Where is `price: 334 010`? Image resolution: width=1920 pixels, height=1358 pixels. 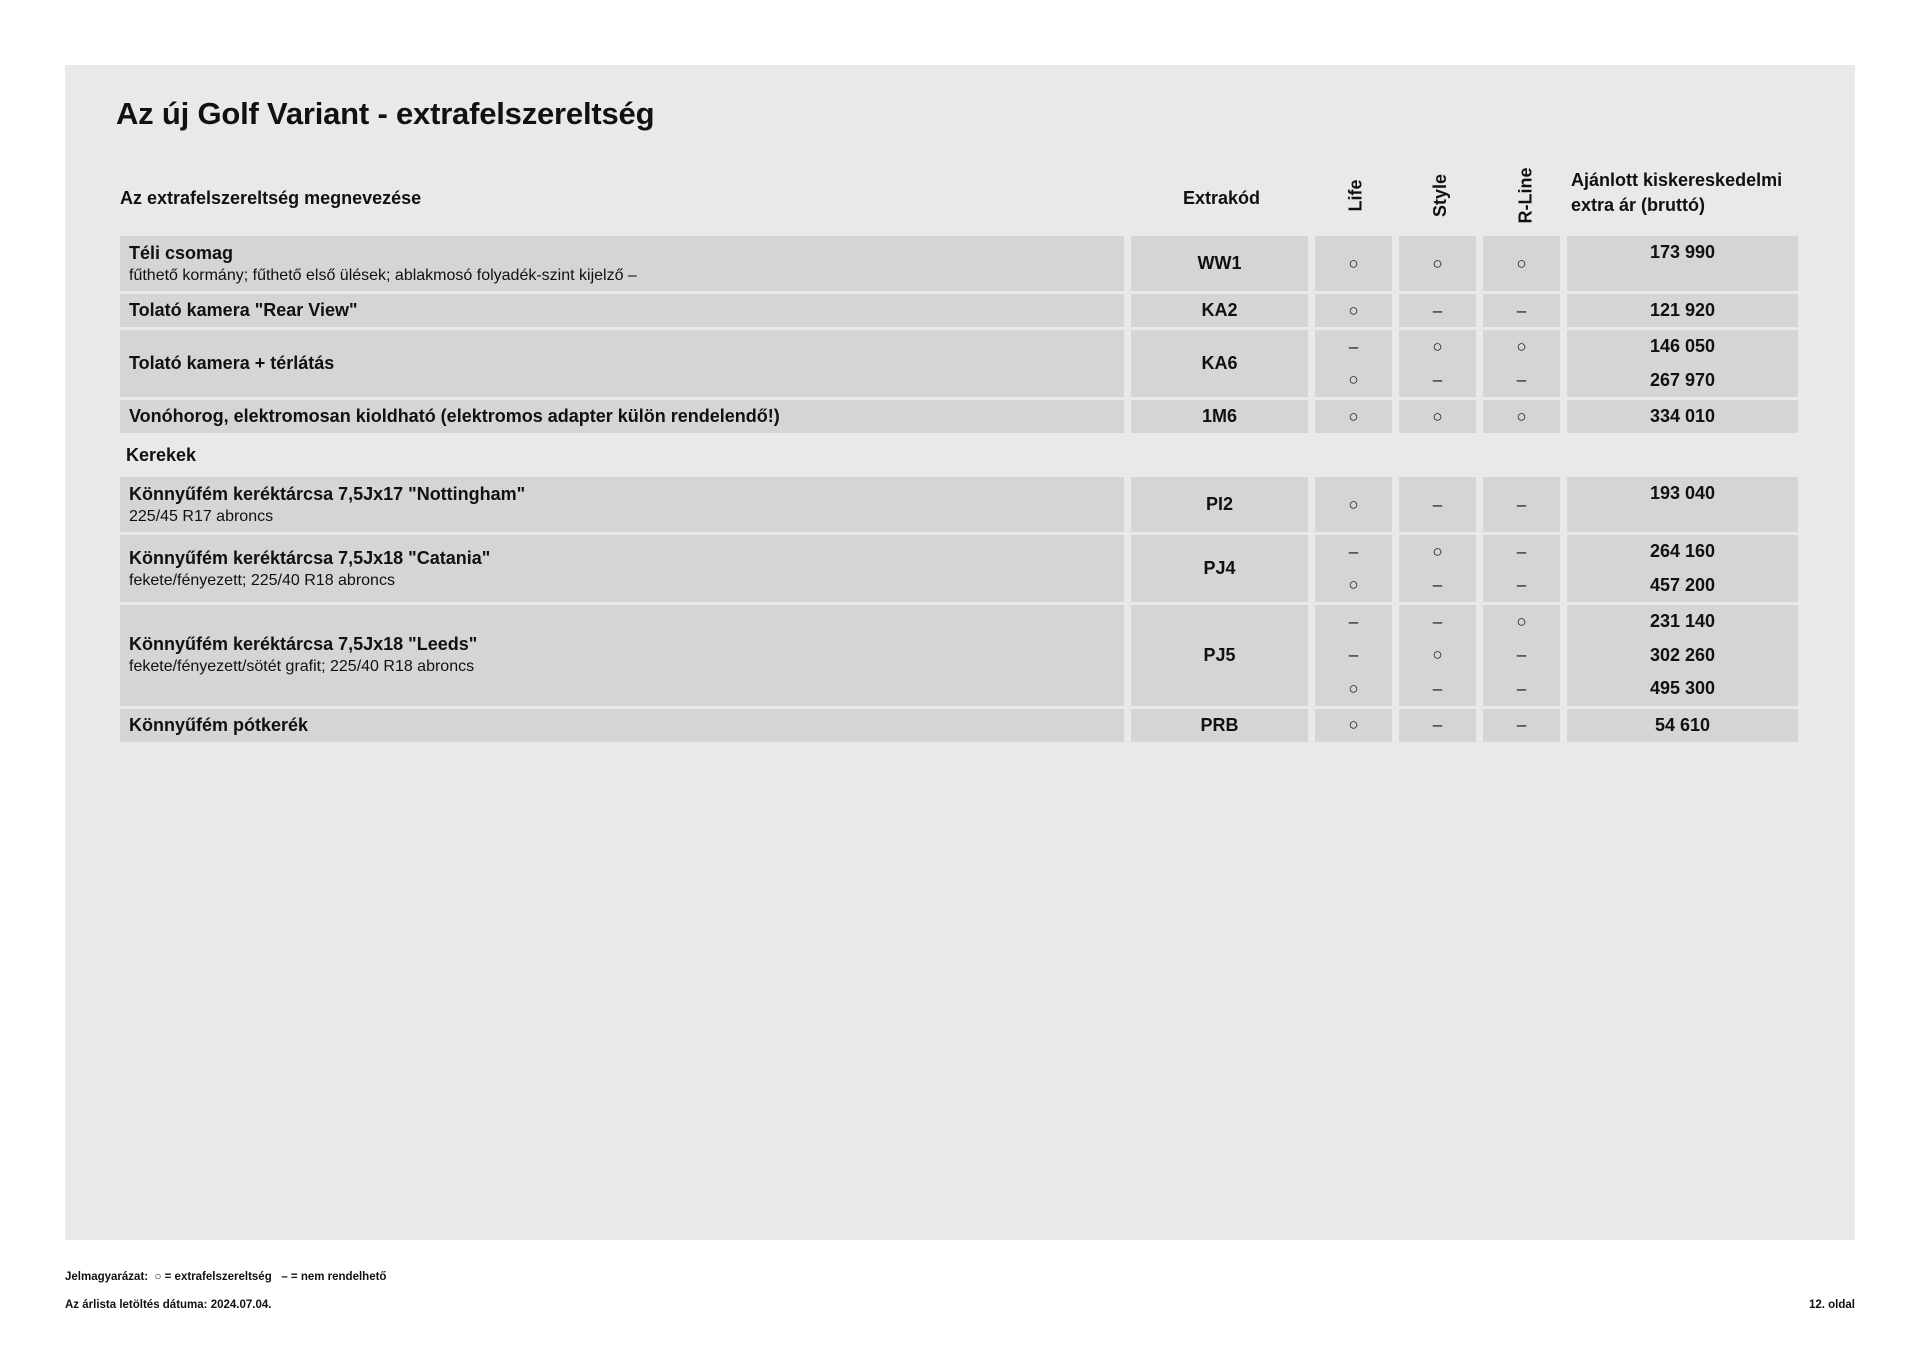
price: 334 010 is located at coordinates (1682, 416).